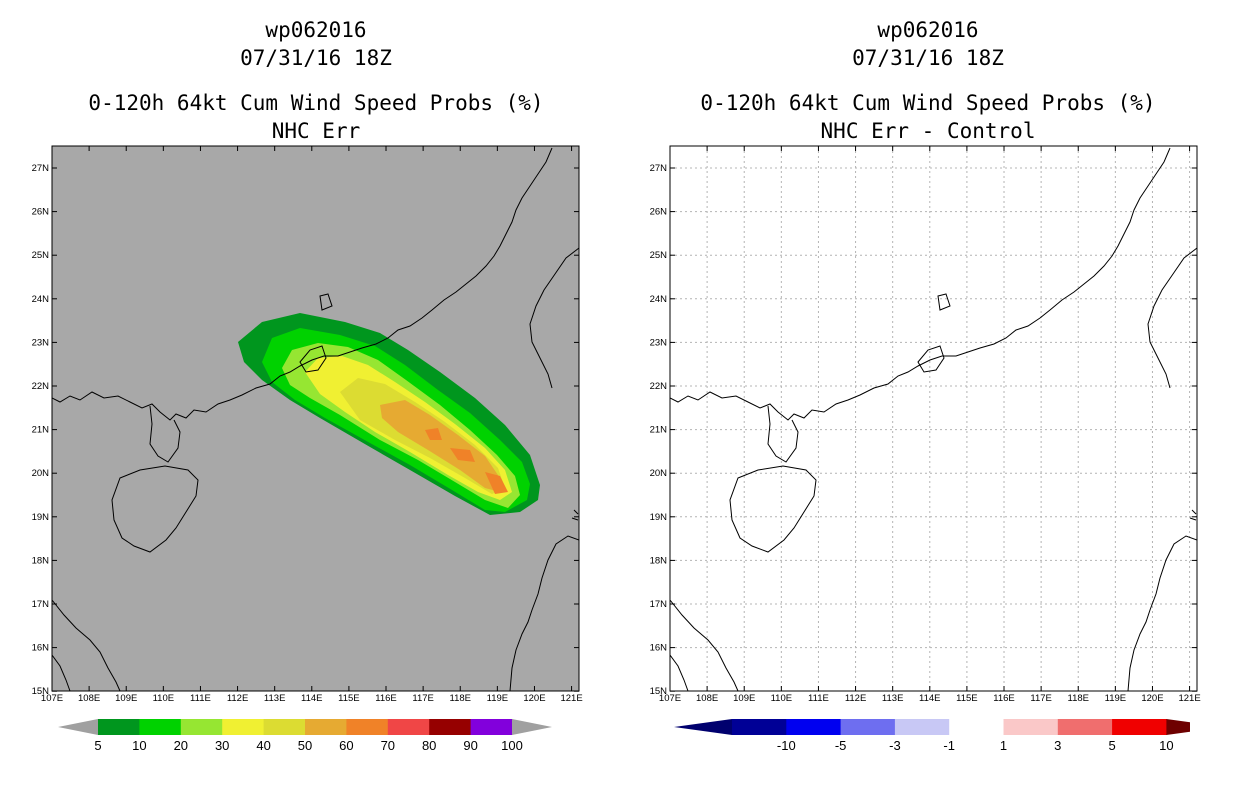 Image resolution: width=1236 pixels, height=800 pixels. Describe the element at coordinates (1152, 698) in the screenshot. I see `right-lon-label: 120E` at that location.